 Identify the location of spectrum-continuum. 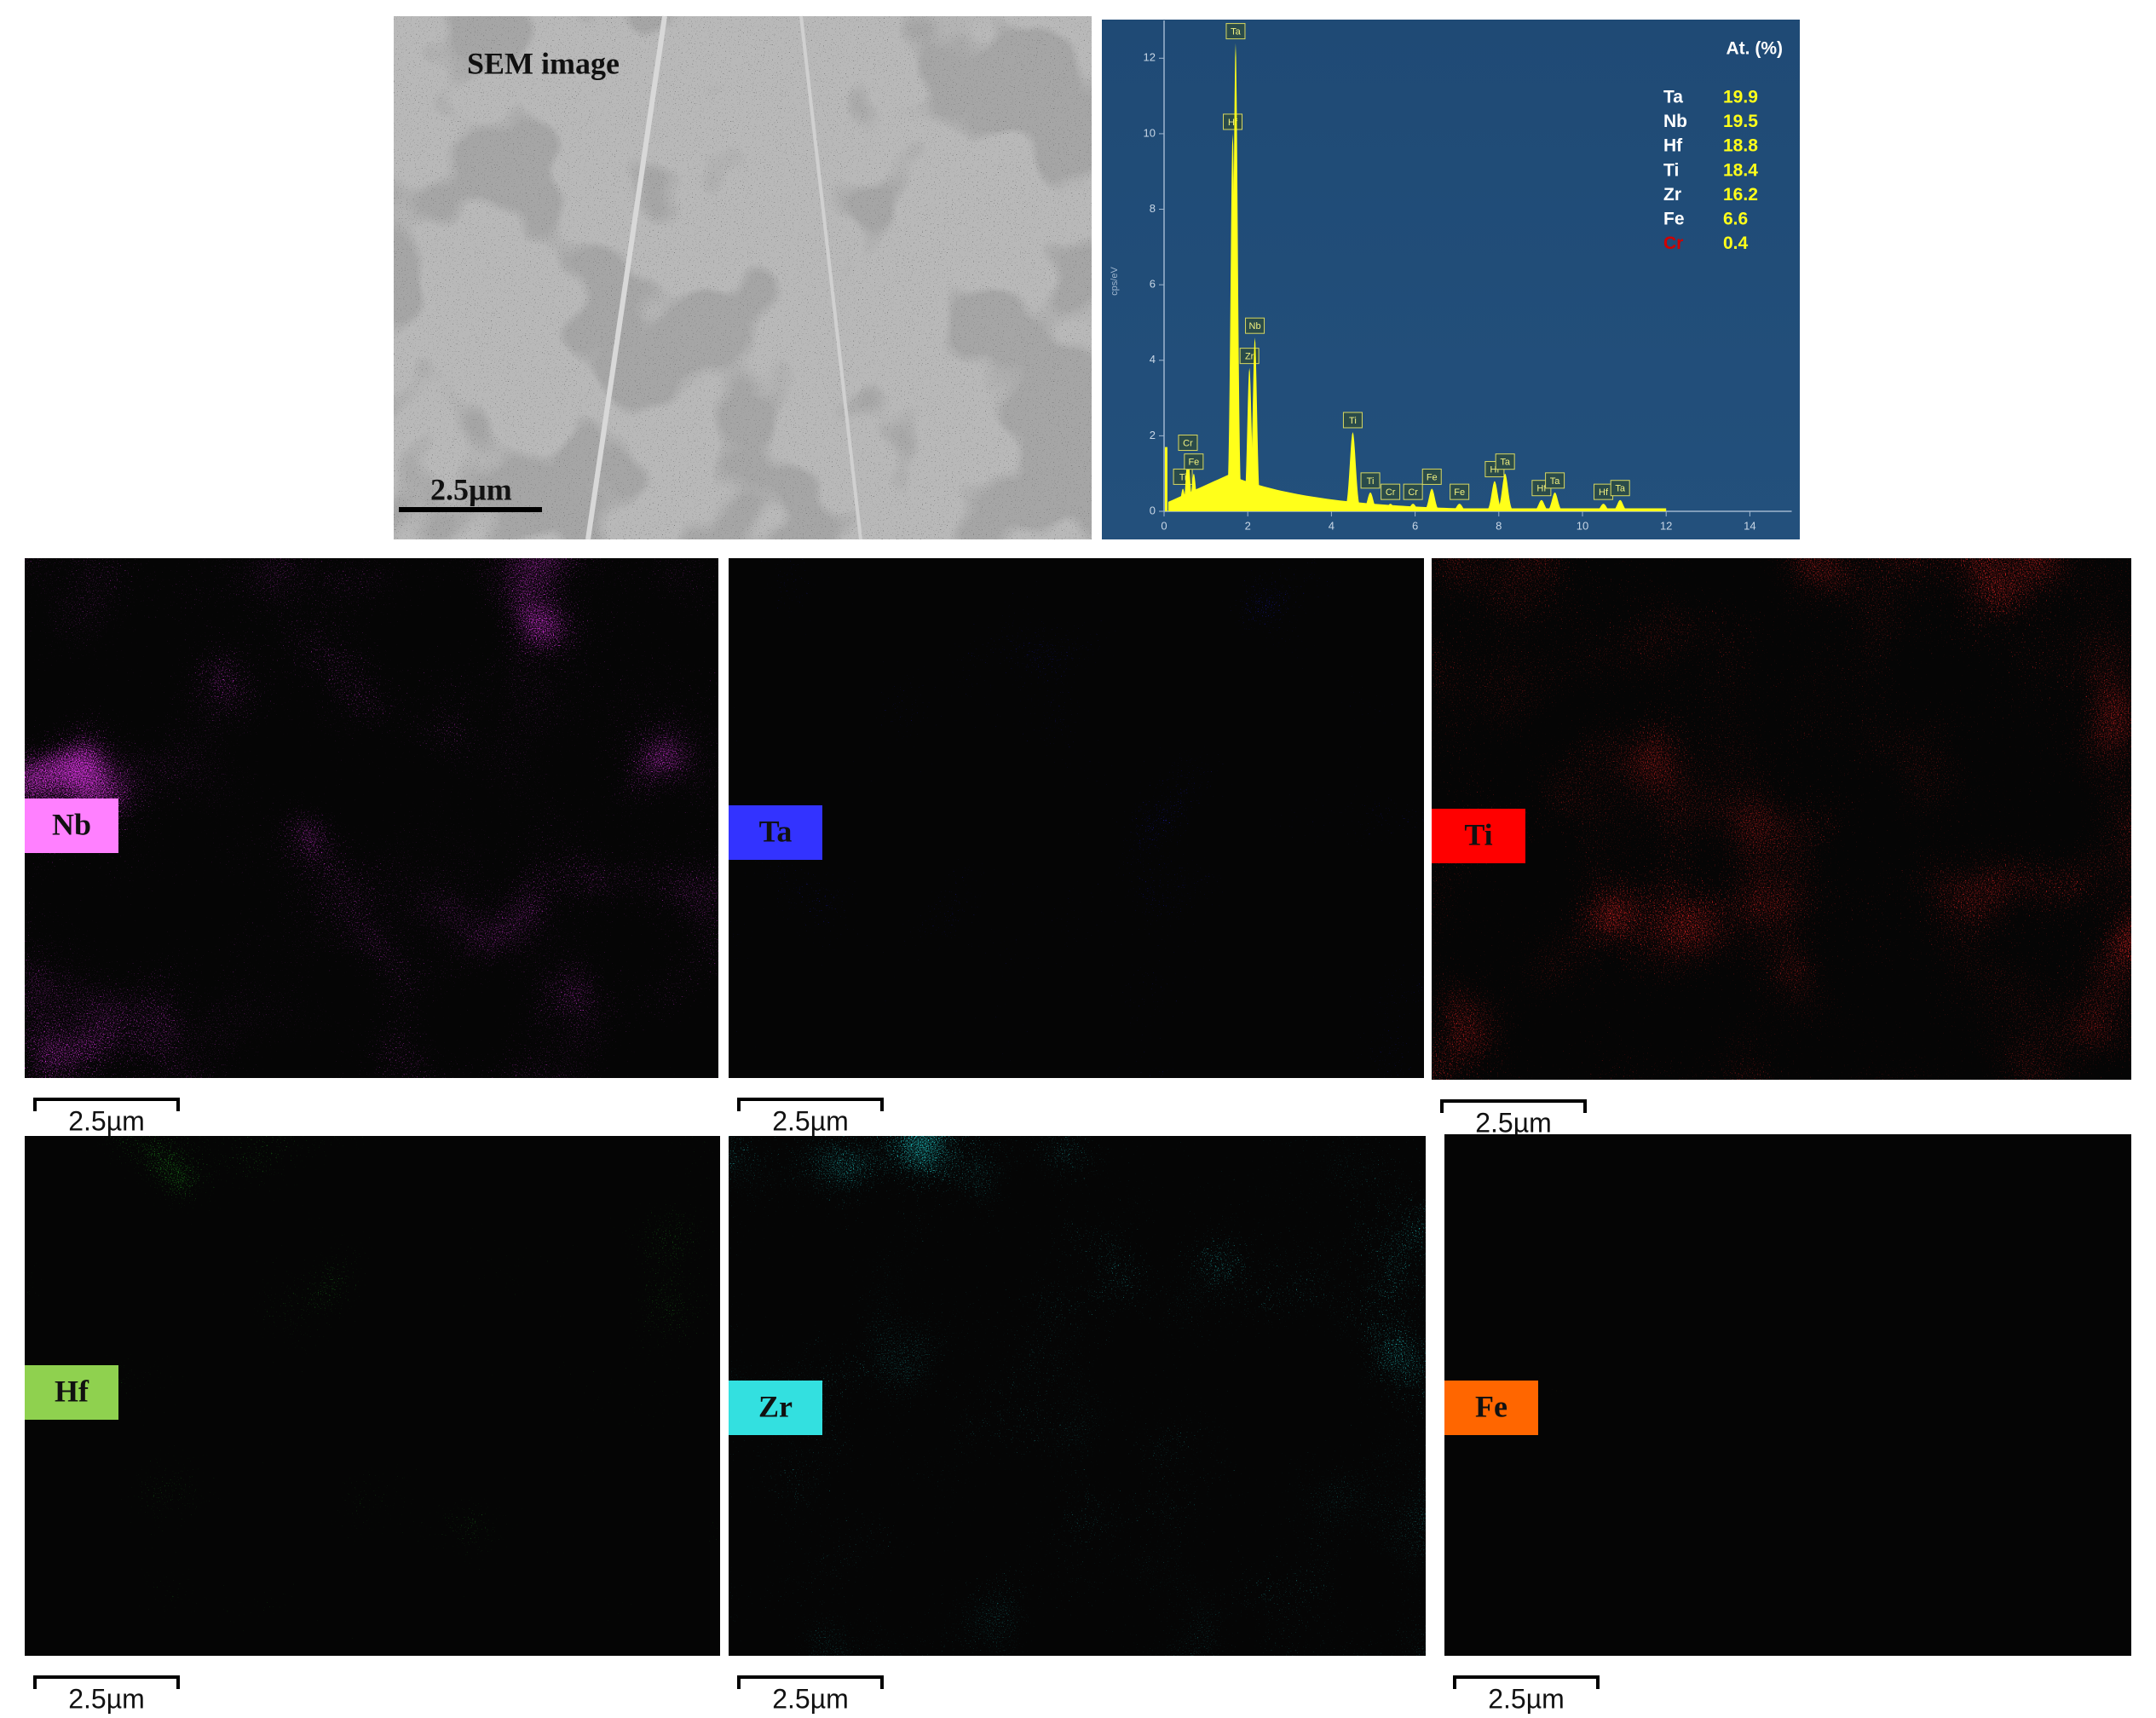
(1417, 492).